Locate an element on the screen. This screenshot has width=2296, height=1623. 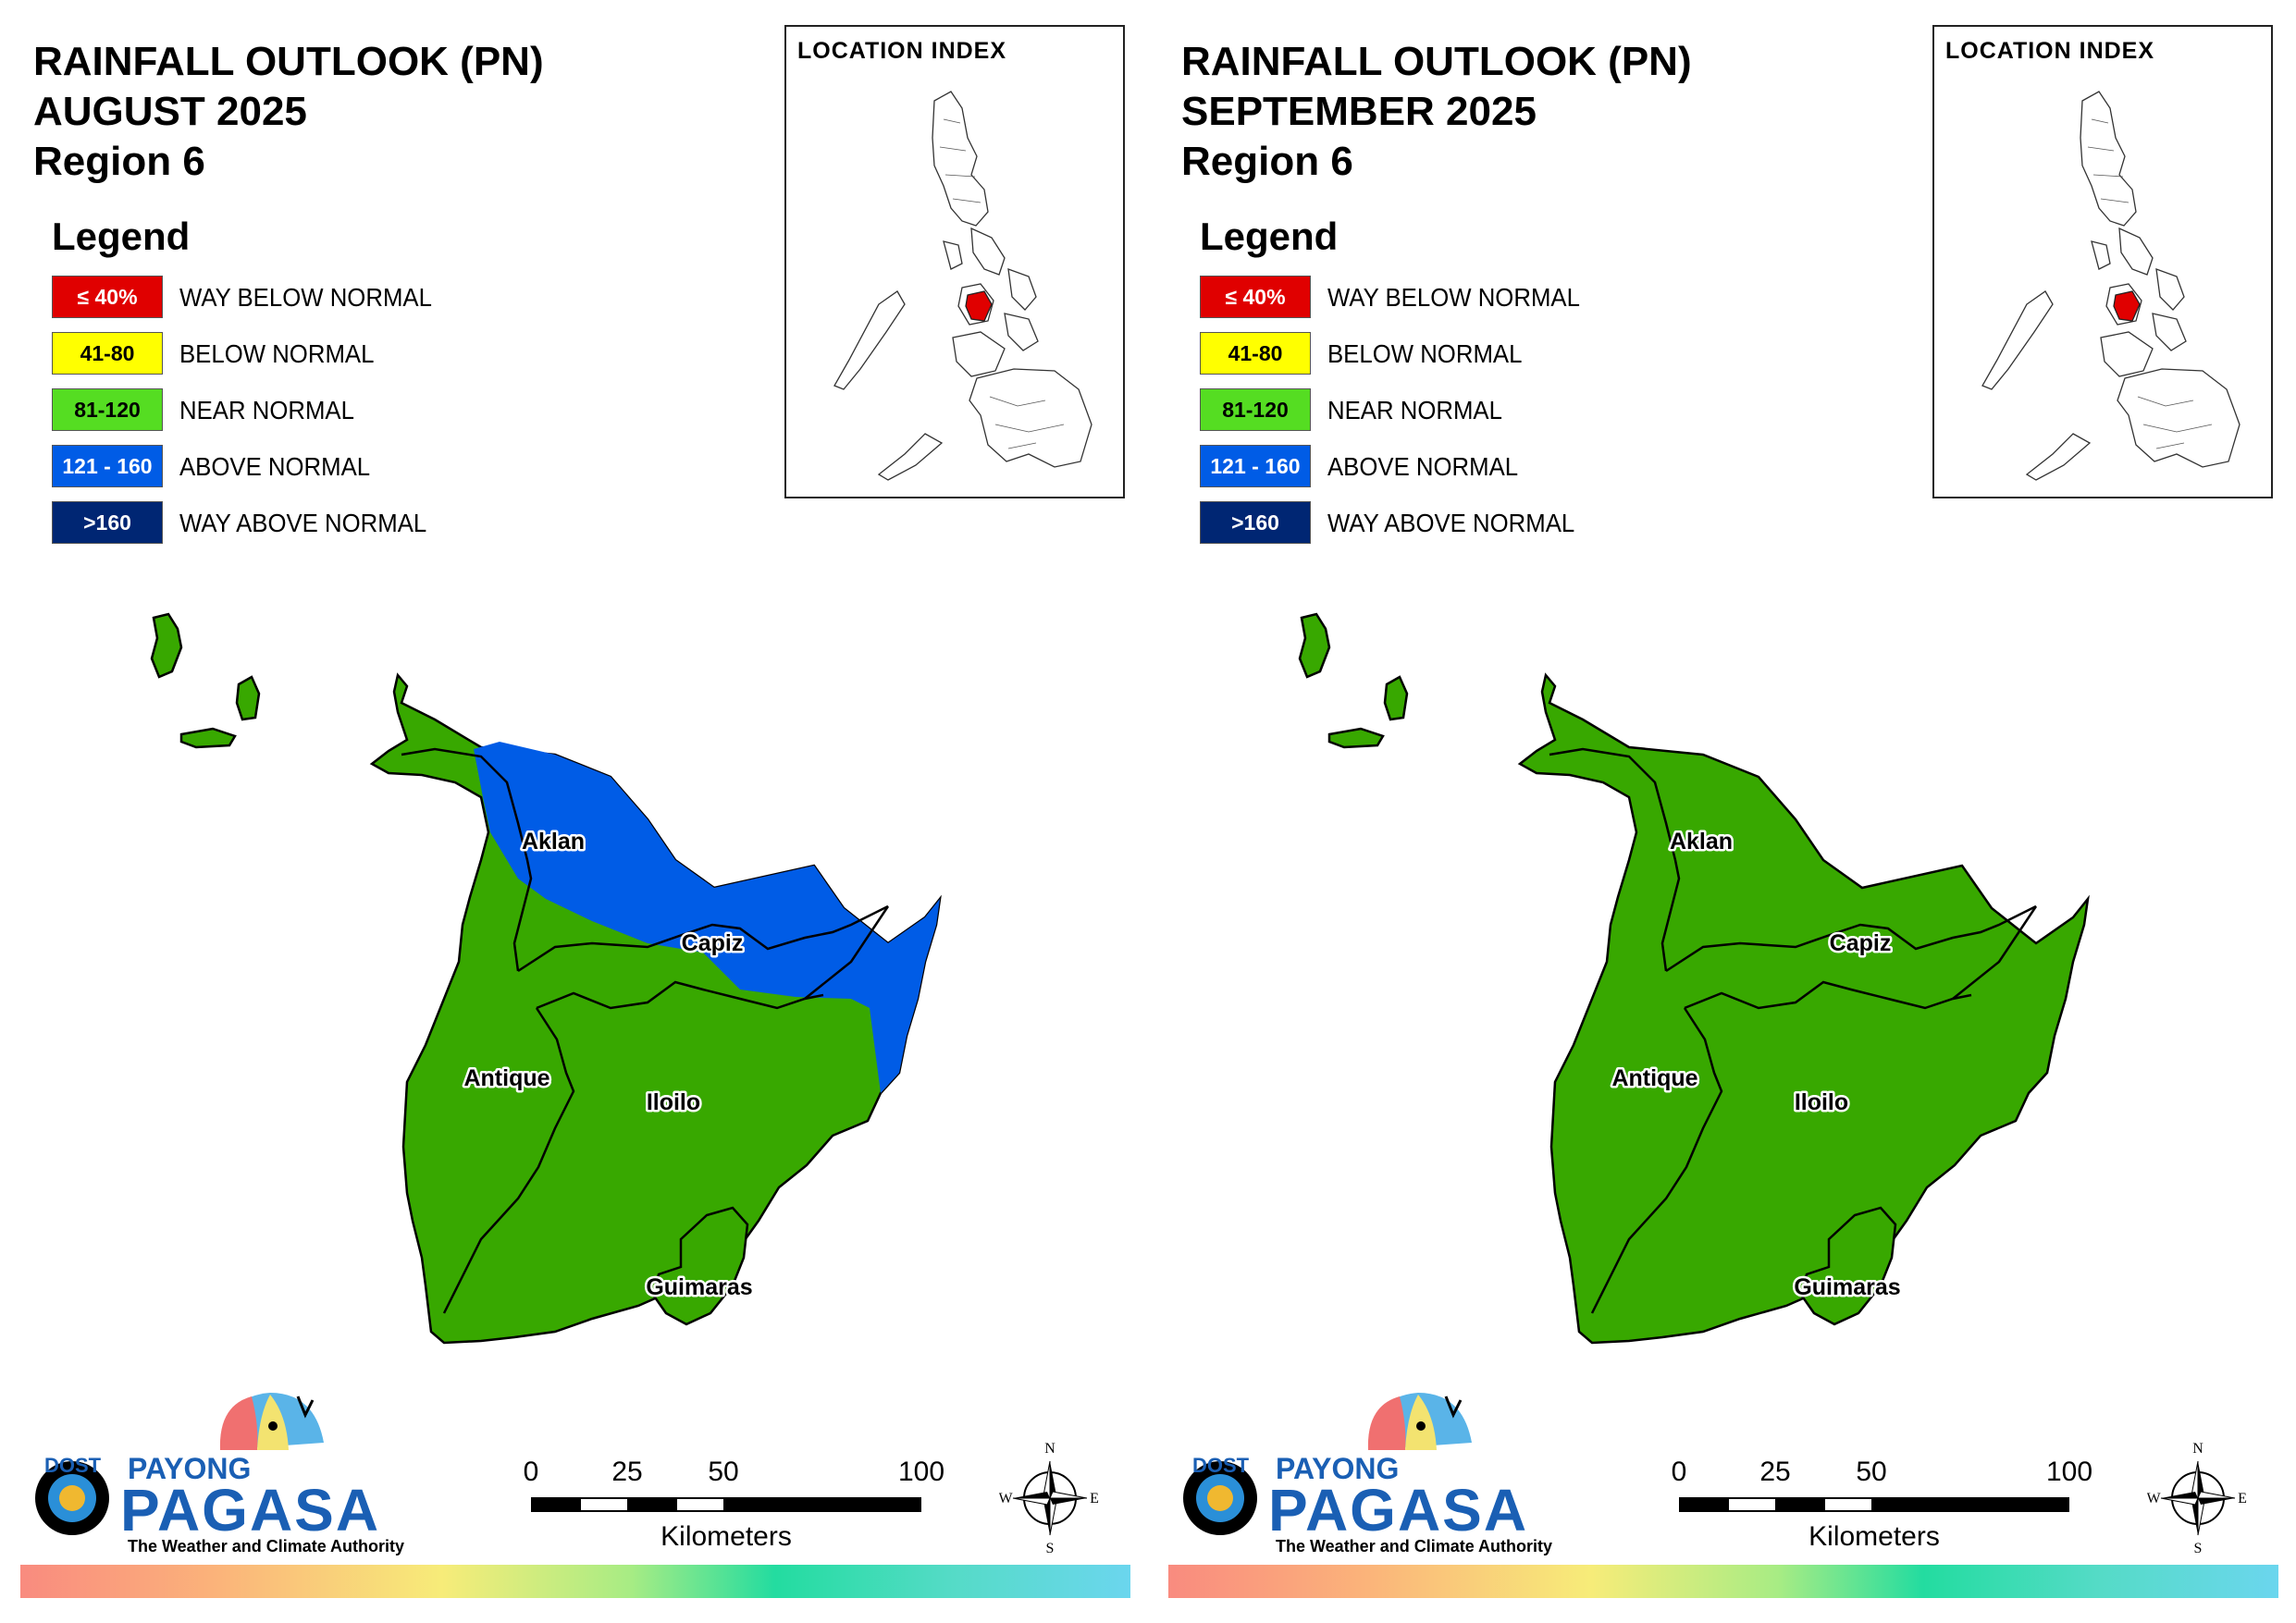
philippines-outline-map is located at coordinates (962, 286).